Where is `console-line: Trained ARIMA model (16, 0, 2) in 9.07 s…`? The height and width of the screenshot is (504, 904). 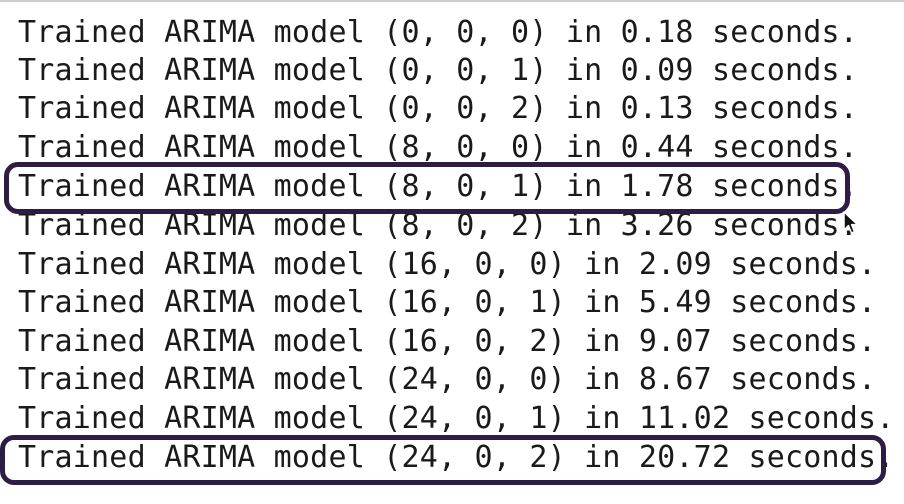
console-line: Trained ARIMA model (16, 0, 2) in 9.07 s… is located at coordinates (447, 341).